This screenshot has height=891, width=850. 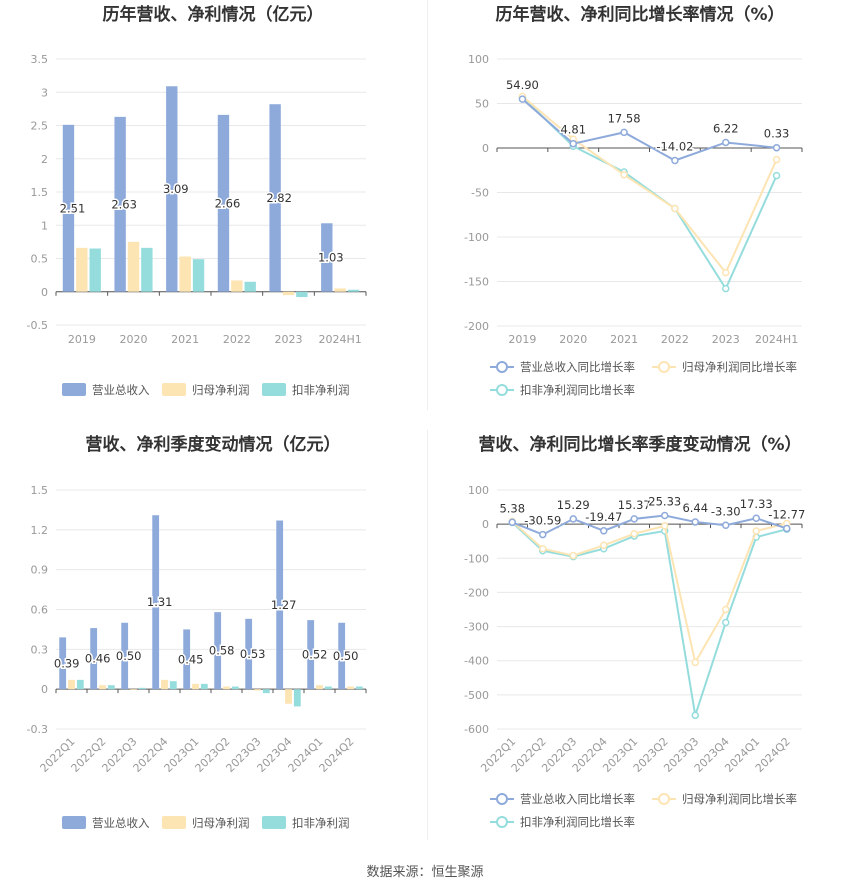 What do you see at coordinates (425, 872) in the screenshot?
I see `data-source-footer: 数据来源：恒生聚源` at bounding box center [425, 872].